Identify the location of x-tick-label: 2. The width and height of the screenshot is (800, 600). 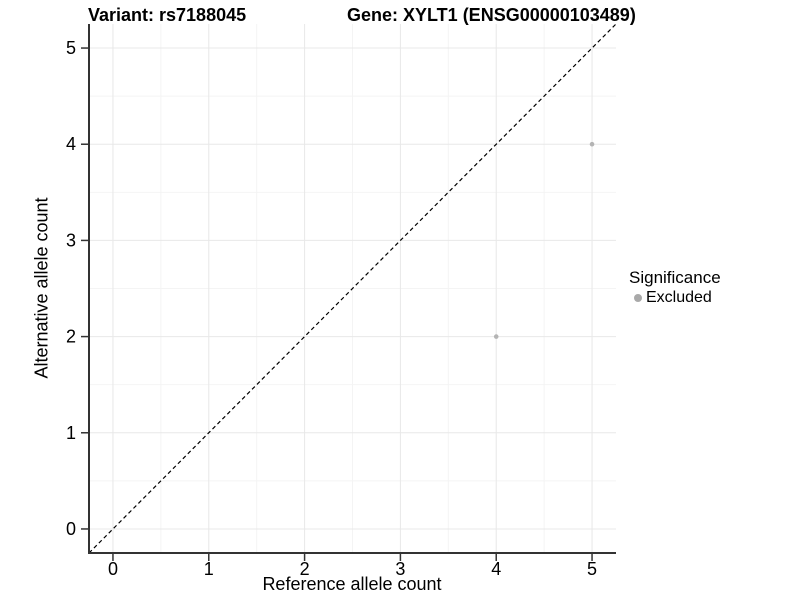
(305, 569).